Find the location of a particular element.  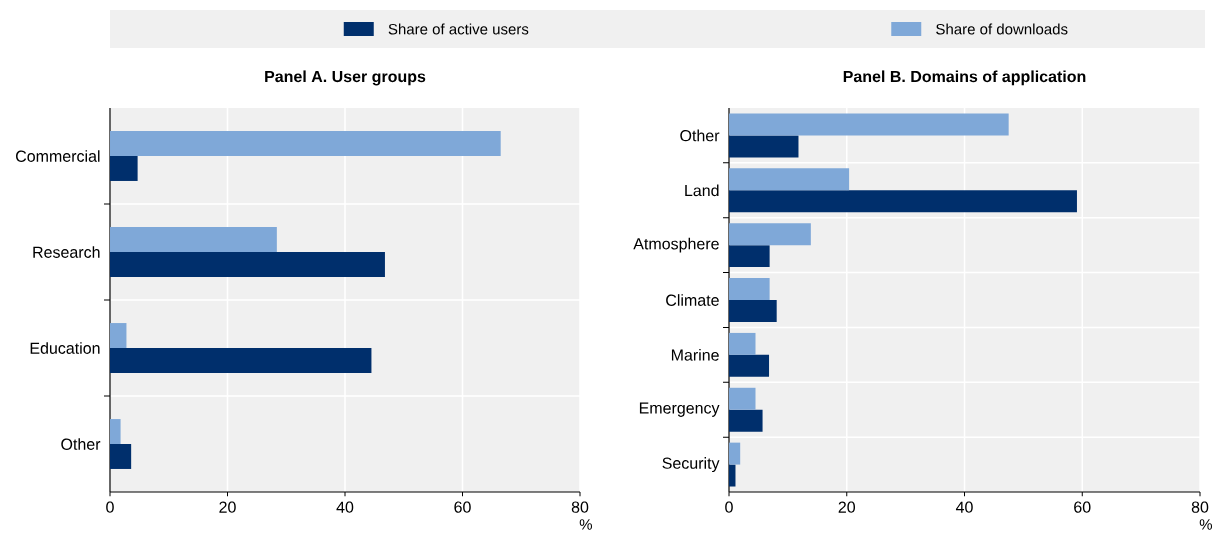

y-tick-label: Land is located at coordinates (702, 190).